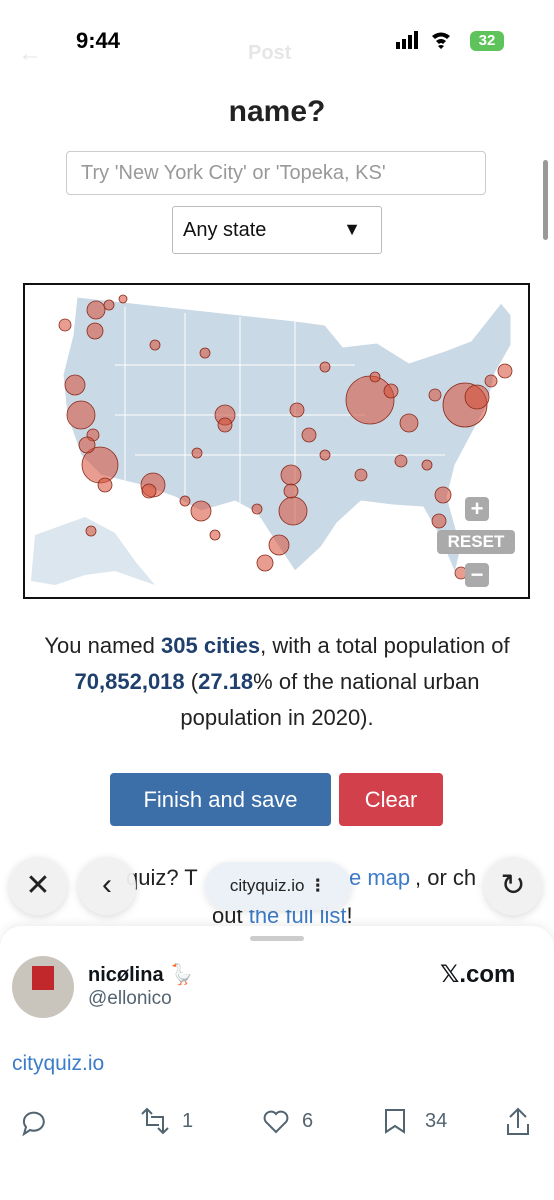  I want to click on like-count: 6, so click(308, 1121).